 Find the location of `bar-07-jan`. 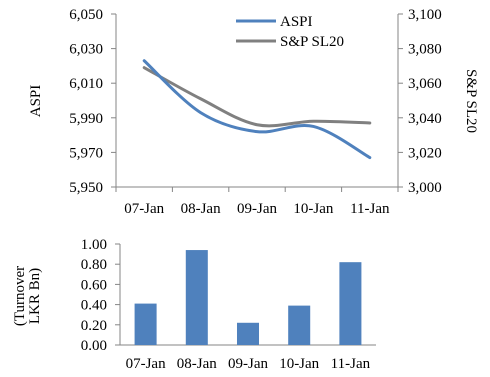

bar-07-jan is located at coordinates (145, 324).